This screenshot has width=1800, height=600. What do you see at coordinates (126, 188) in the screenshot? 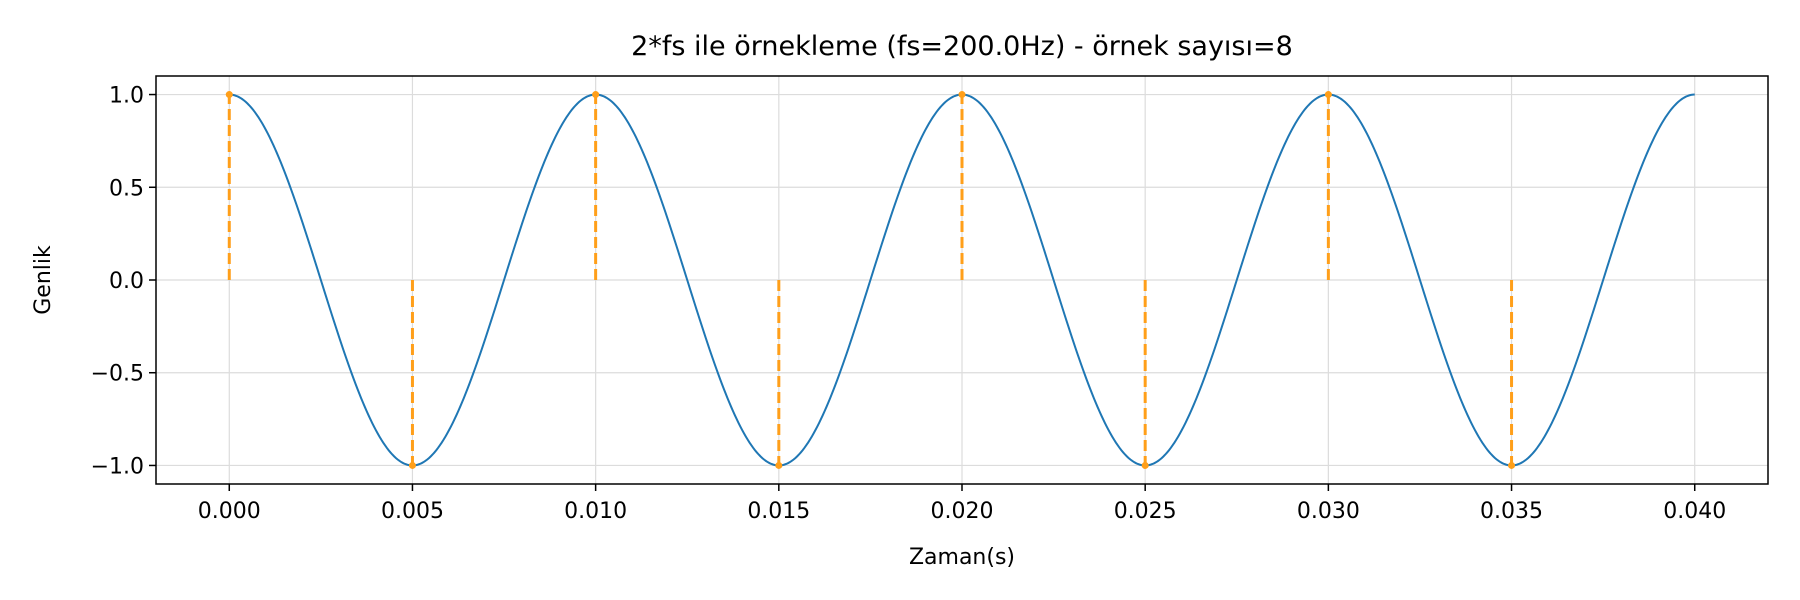
I see `y-tick-label: 0.5` at bounding box center [126, 188].